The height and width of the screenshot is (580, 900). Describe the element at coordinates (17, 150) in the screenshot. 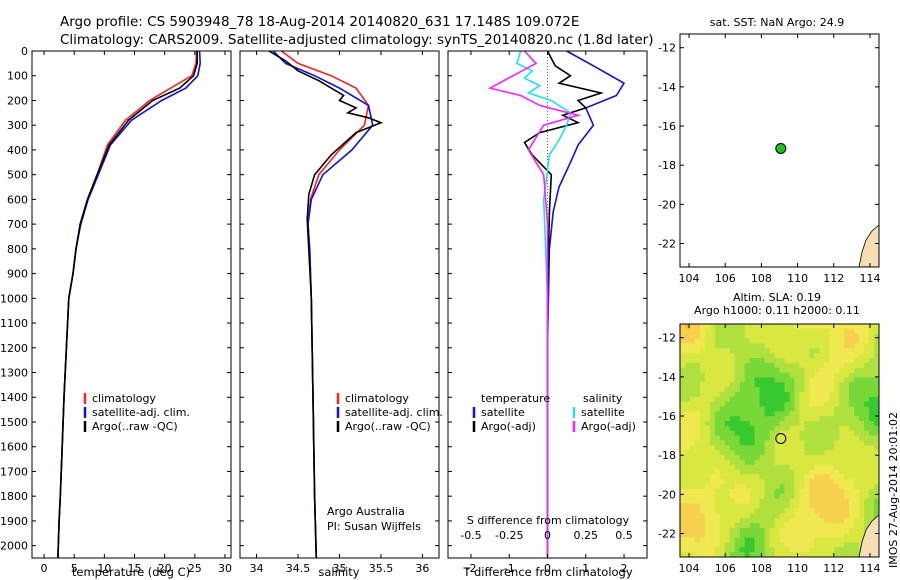

I see `depth-ytick-label-4: 400` at that location.